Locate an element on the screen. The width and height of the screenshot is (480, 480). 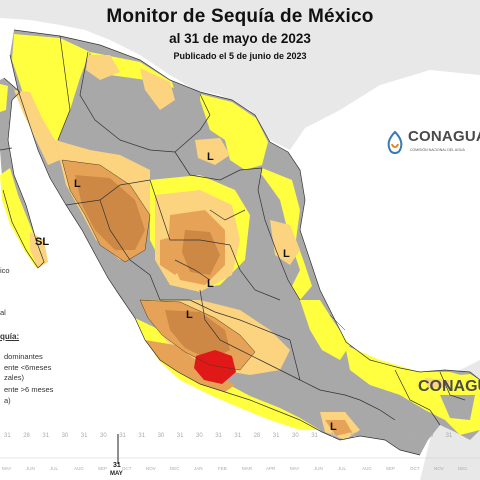
conagua-logo: CONAGUA COMISIÓN NACIONAL DEL AGUA is located at coordinates (432, 145).